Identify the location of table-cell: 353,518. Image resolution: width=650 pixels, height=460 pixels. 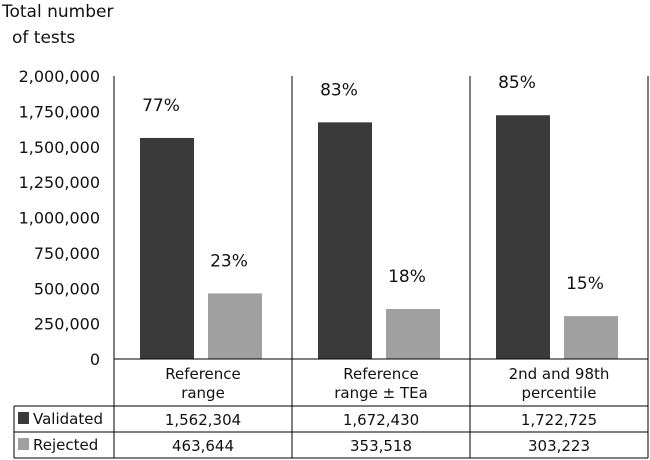
(381, 446).